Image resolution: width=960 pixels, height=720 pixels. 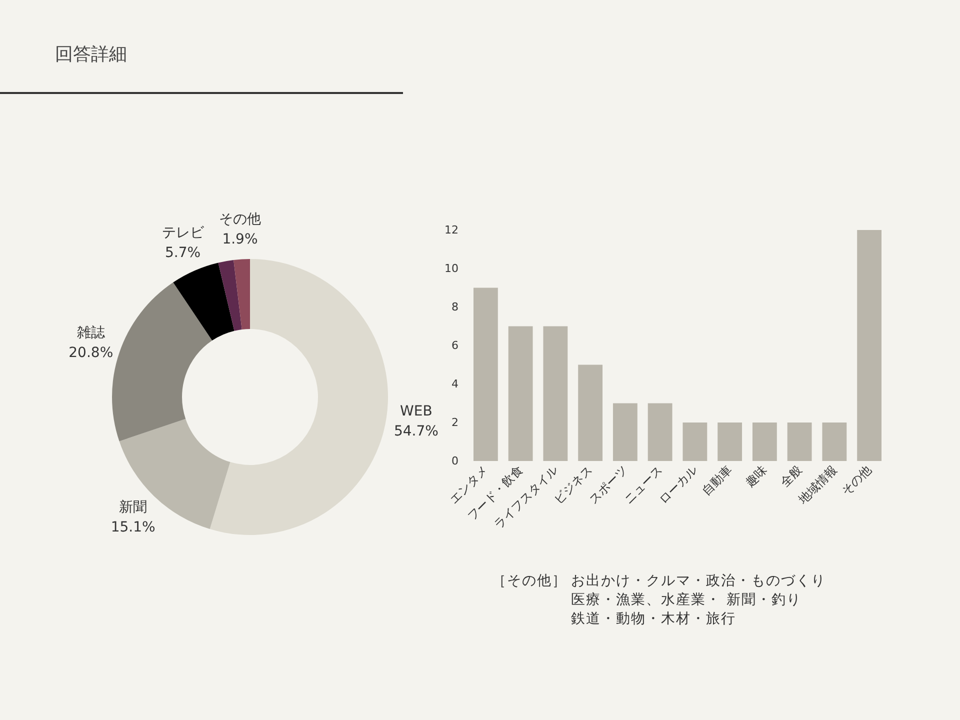 I want to click on y-tick-label: 8, so click(x=455, y=307).